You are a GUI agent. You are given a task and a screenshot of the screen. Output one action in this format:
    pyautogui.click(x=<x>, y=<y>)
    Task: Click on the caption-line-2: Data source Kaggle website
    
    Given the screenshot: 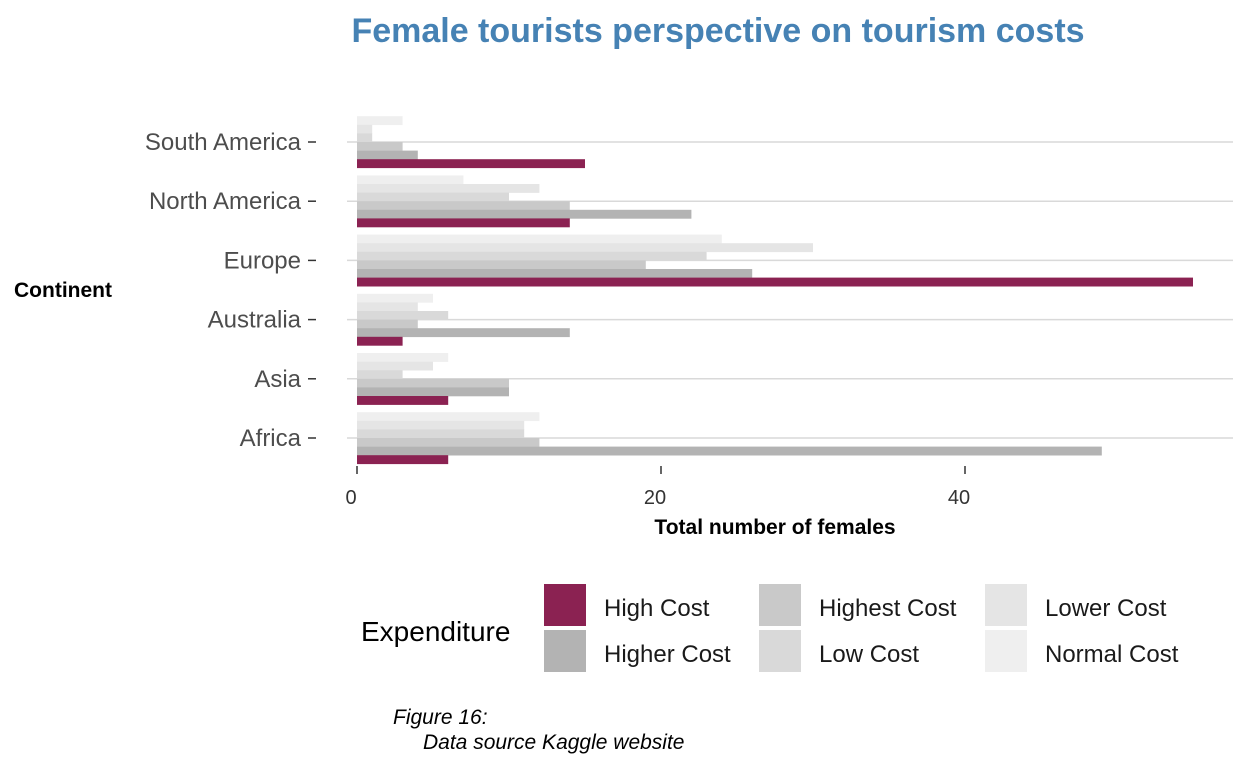 What is the action you would take?
    pyautogui.click(x=554, y=742)
    